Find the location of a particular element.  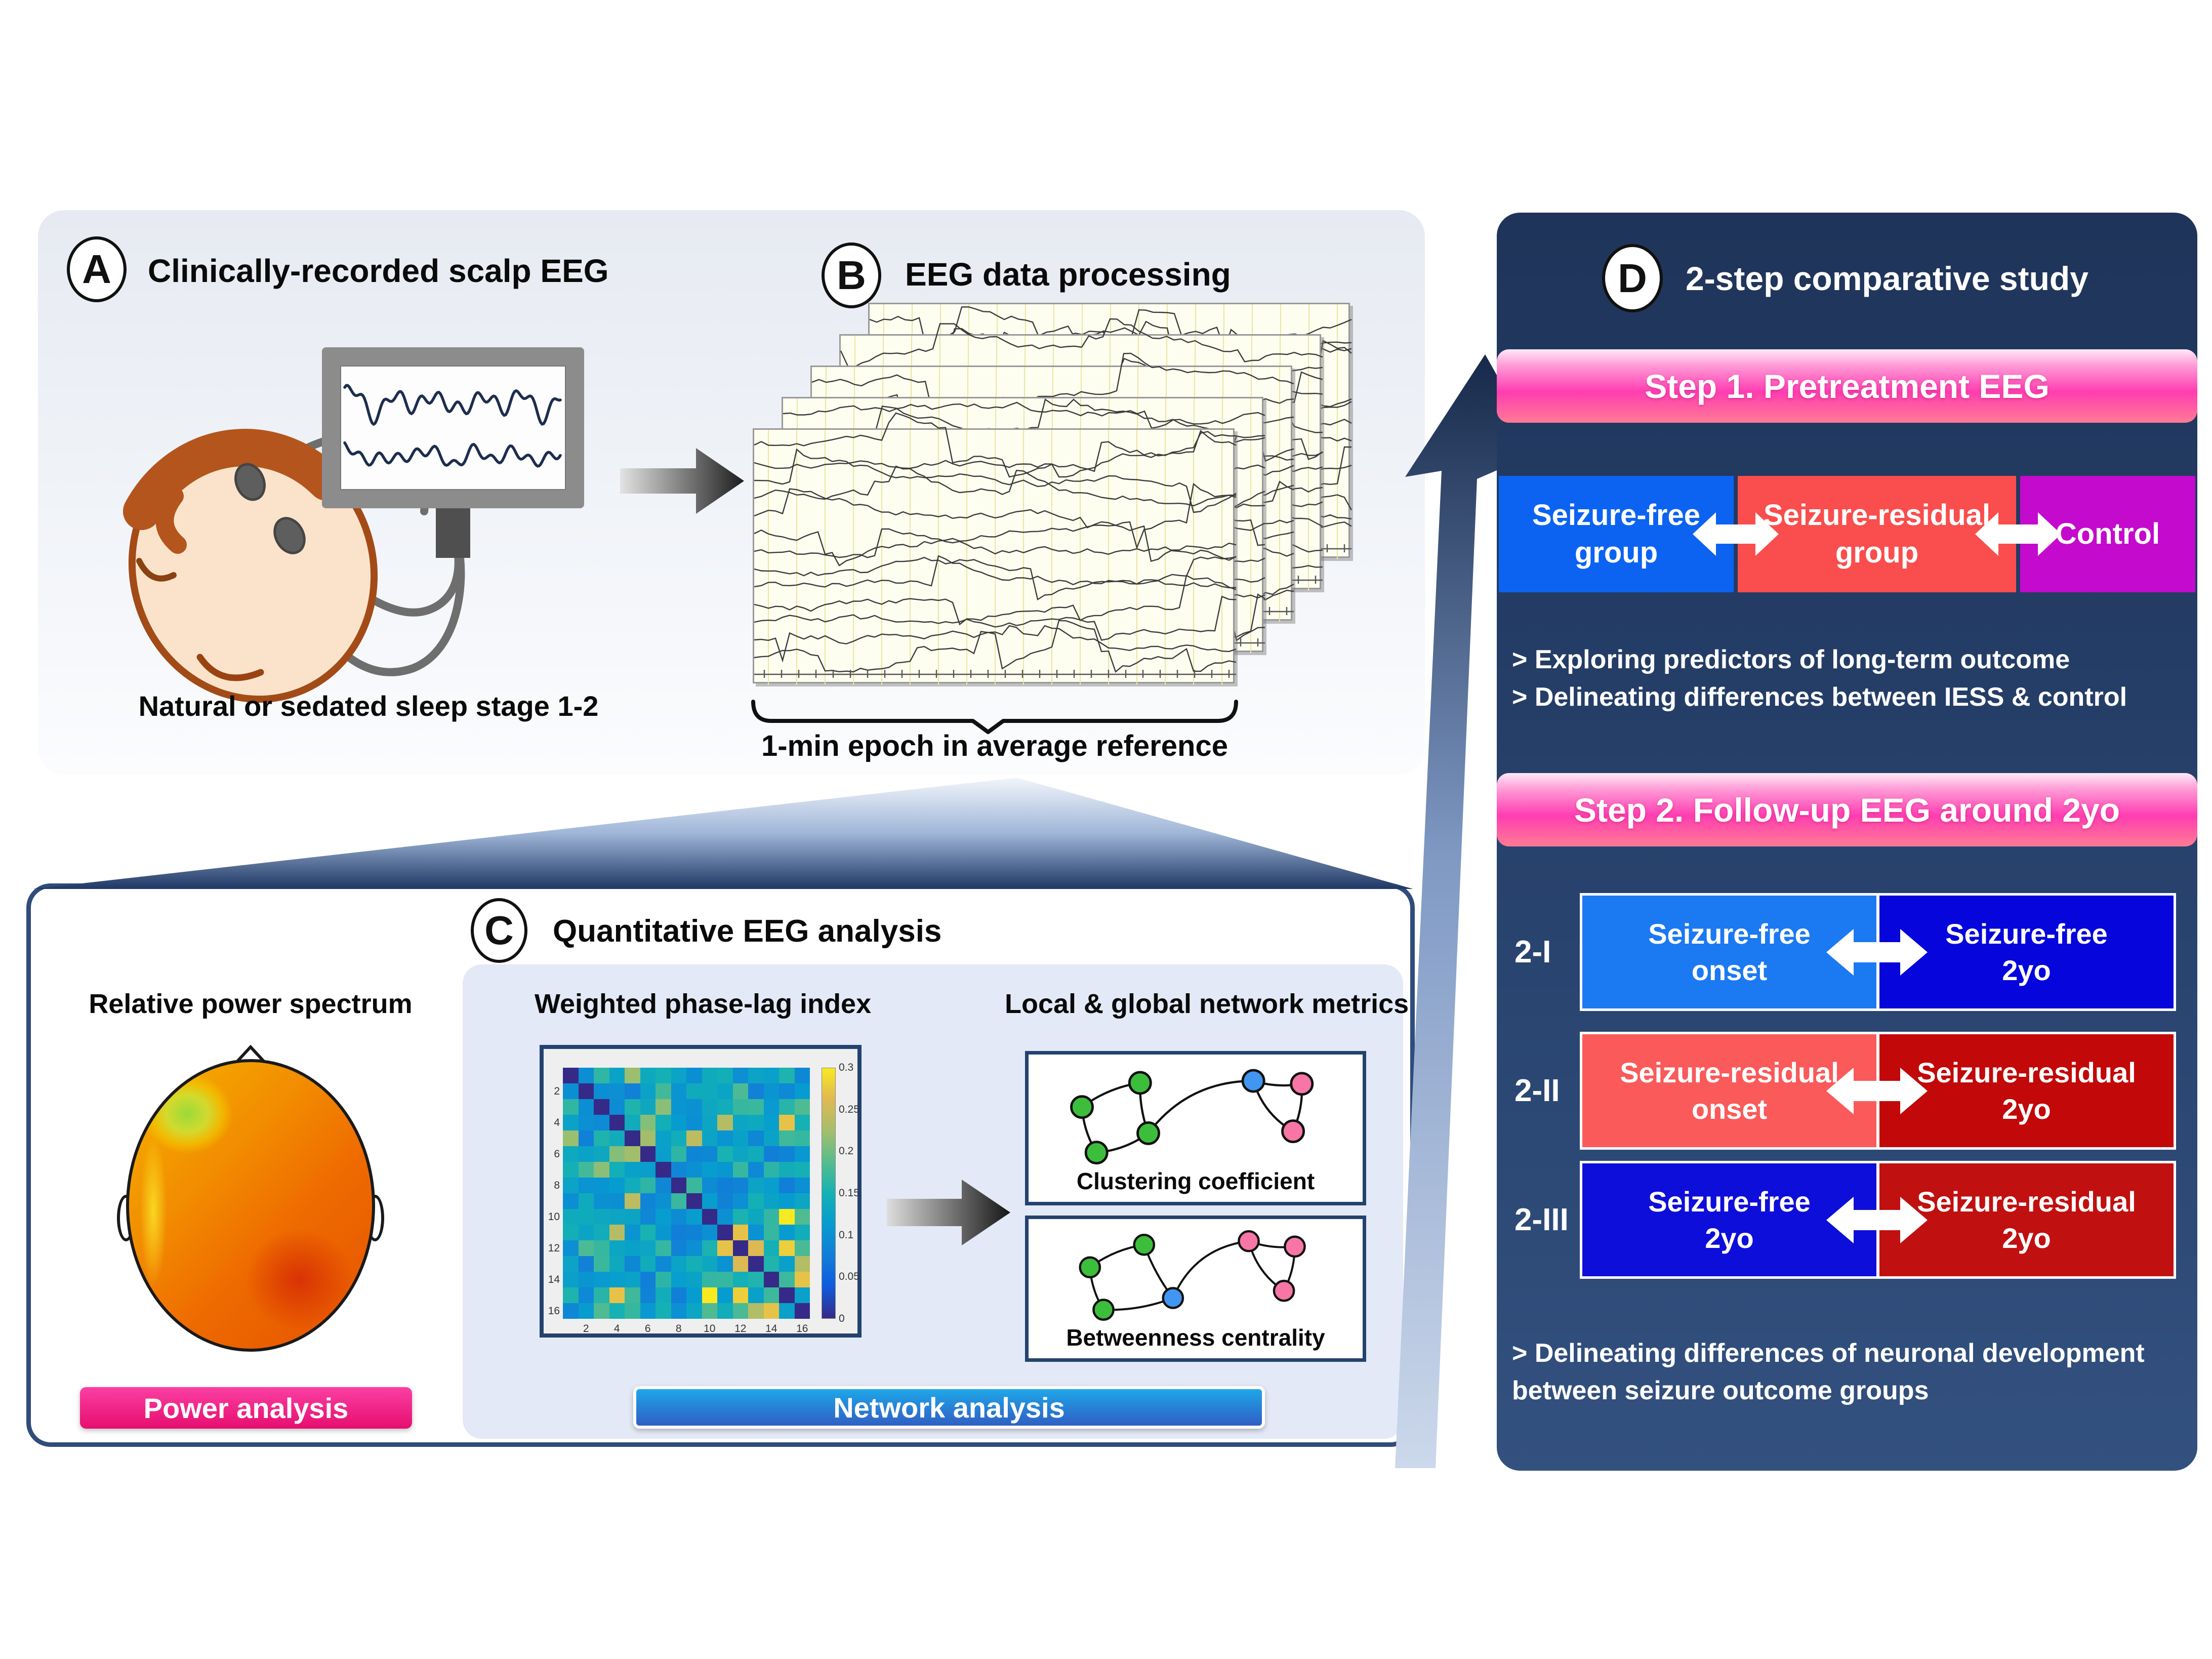

clustering-coefficient-label: Clustering coefficient is located at coordinates (1195, 1181).